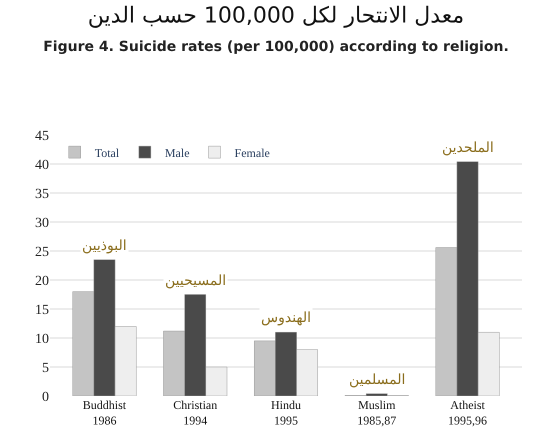  I want to click on annotation: المسيحيين, so click(195, 281).